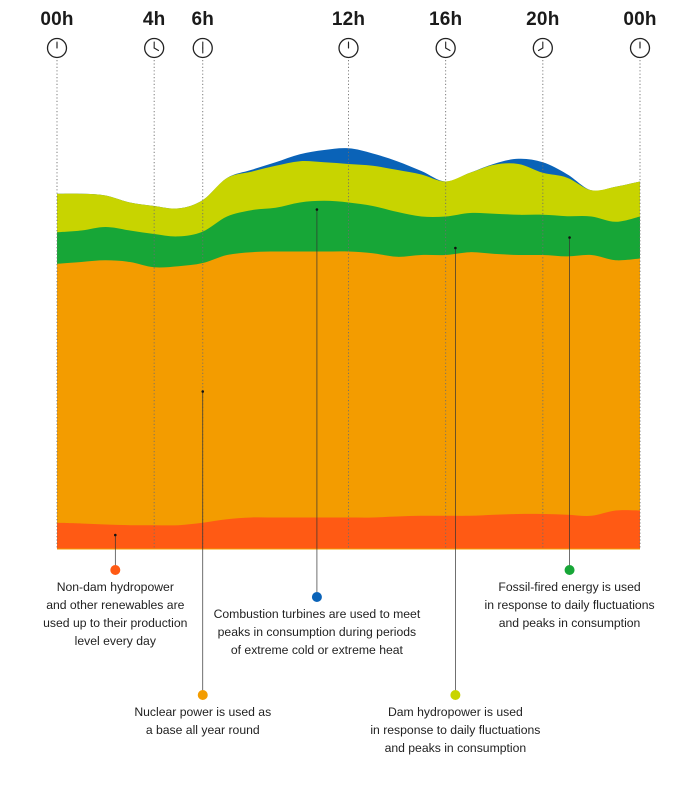  Describe the element at coordinates (115, 623) in the screenshot. I see `annotation-line: used up to their production` at that location.